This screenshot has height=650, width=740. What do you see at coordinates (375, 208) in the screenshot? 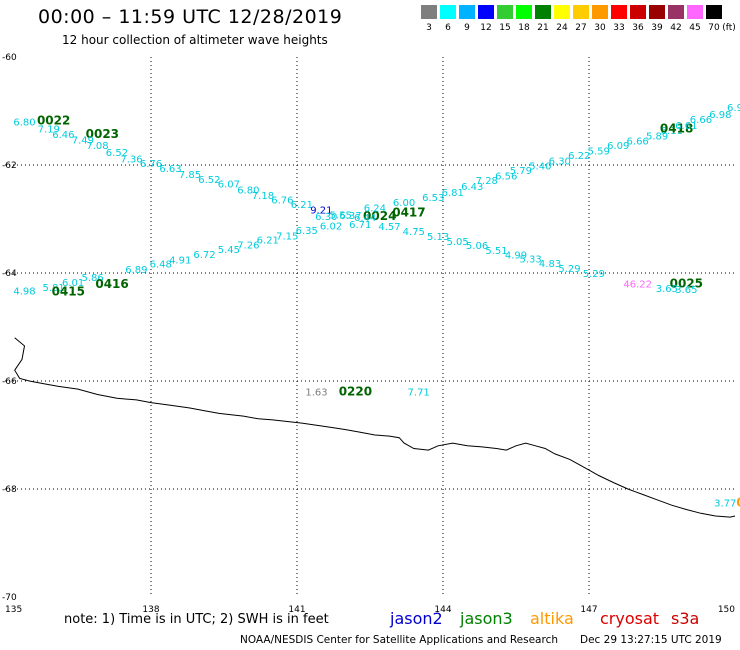
I see `wave-height-label: 6.24` at bounding box center [375, 208].